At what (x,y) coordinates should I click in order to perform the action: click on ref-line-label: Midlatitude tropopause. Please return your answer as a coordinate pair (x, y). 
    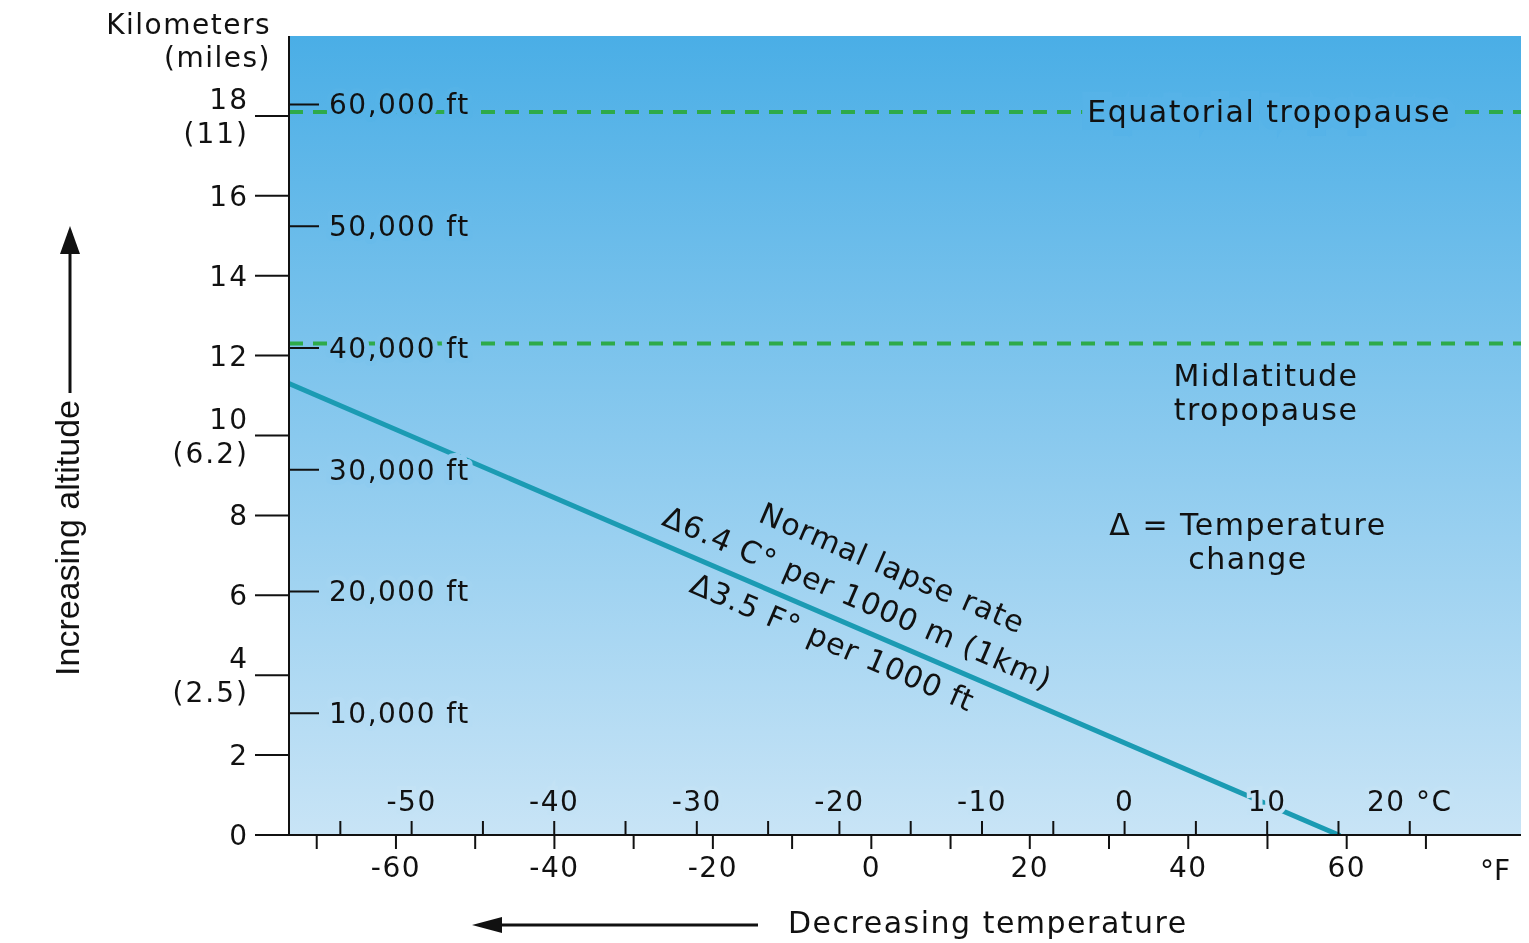
    Looking at the image, I should click on (1266, 392).